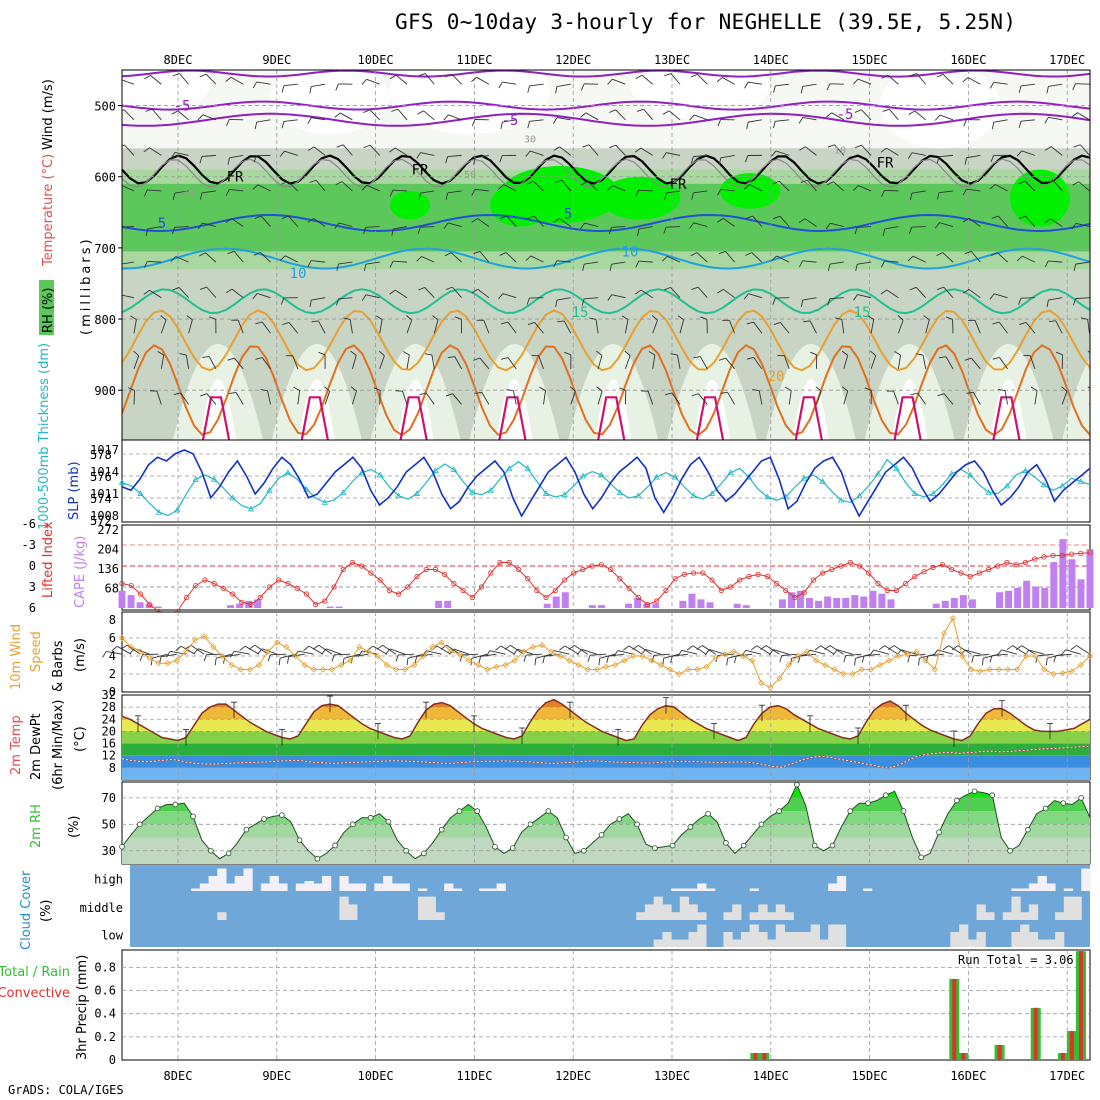  Describe the element at coordinates (276, 1076) in the screenshot. I see `bottom-date-9dec: 9DEC` at that location.